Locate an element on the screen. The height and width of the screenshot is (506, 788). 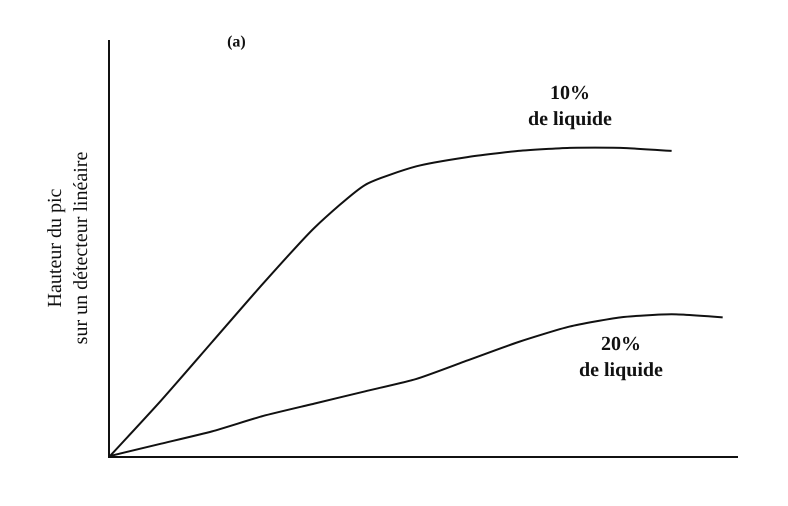
series-label: 20% de liquide is located at coordinates (621, 357).